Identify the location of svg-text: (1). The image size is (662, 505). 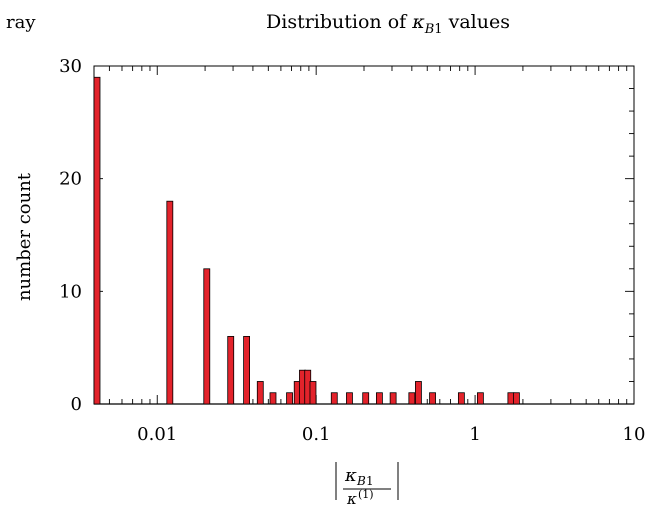
(366, 494).